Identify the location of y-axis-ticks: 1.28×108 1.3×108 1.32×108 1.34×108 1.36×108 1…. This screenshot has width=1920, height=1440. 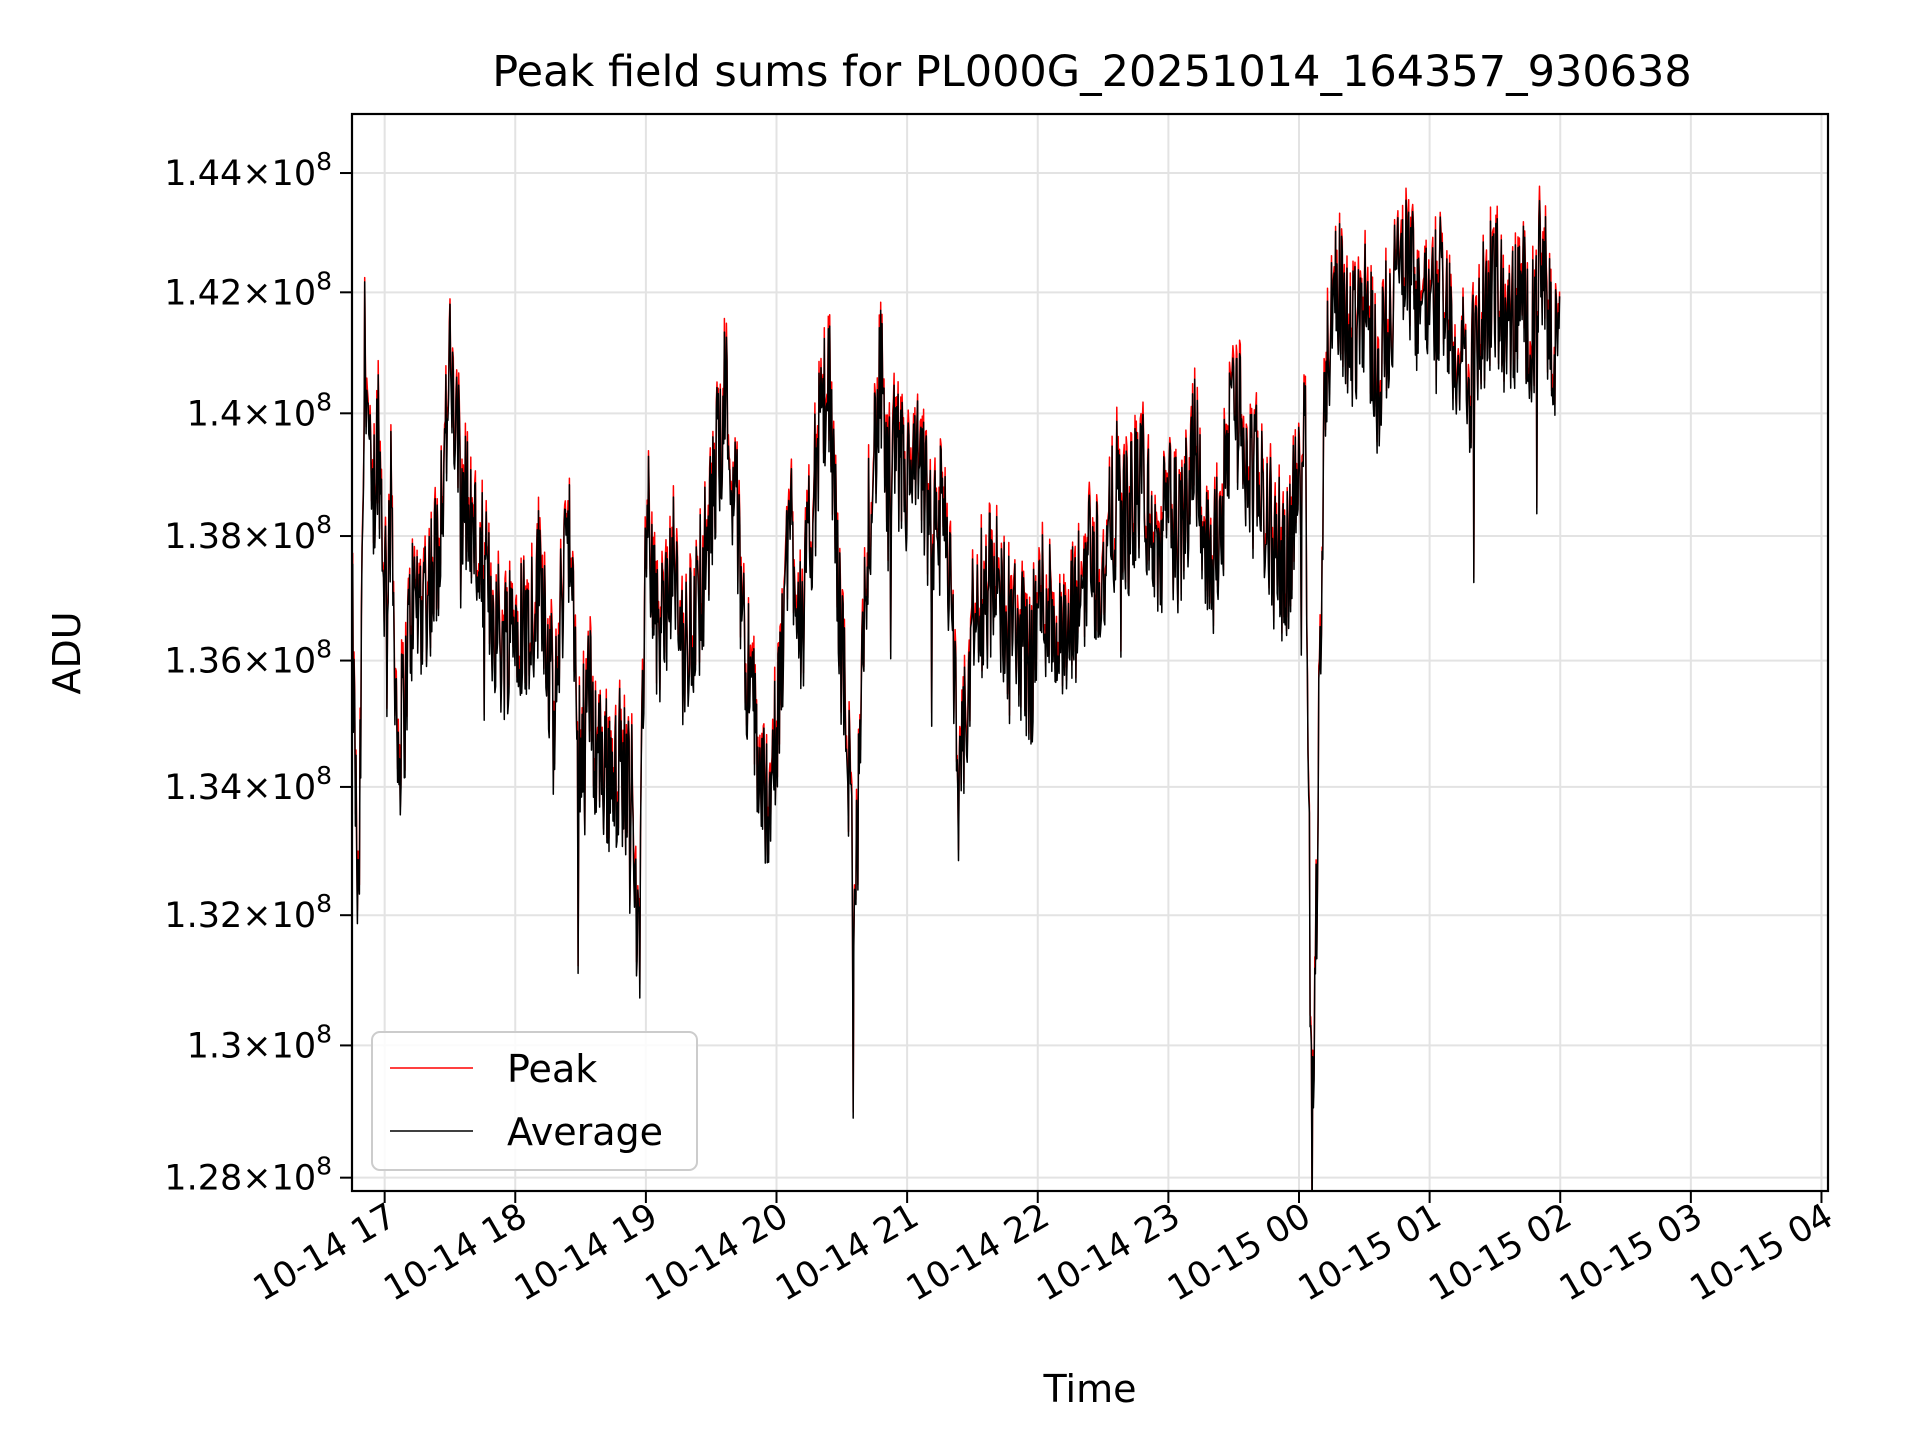
(258, 673).